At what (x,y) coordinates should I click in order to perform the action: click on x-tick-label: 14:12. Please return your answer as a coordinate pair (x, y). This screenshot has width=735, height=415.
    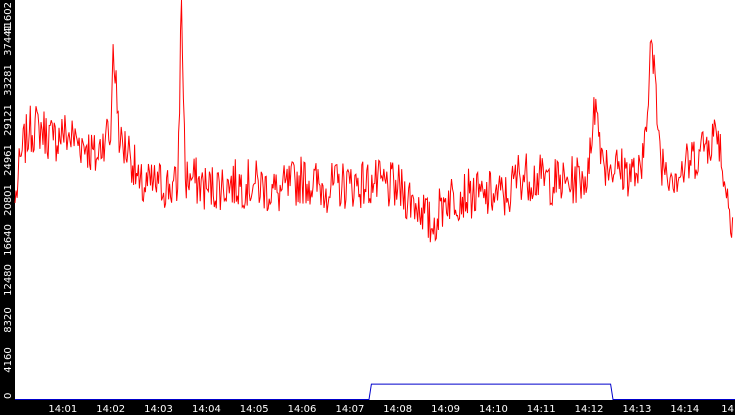
    Looking at the image, I should click on (589, 409).